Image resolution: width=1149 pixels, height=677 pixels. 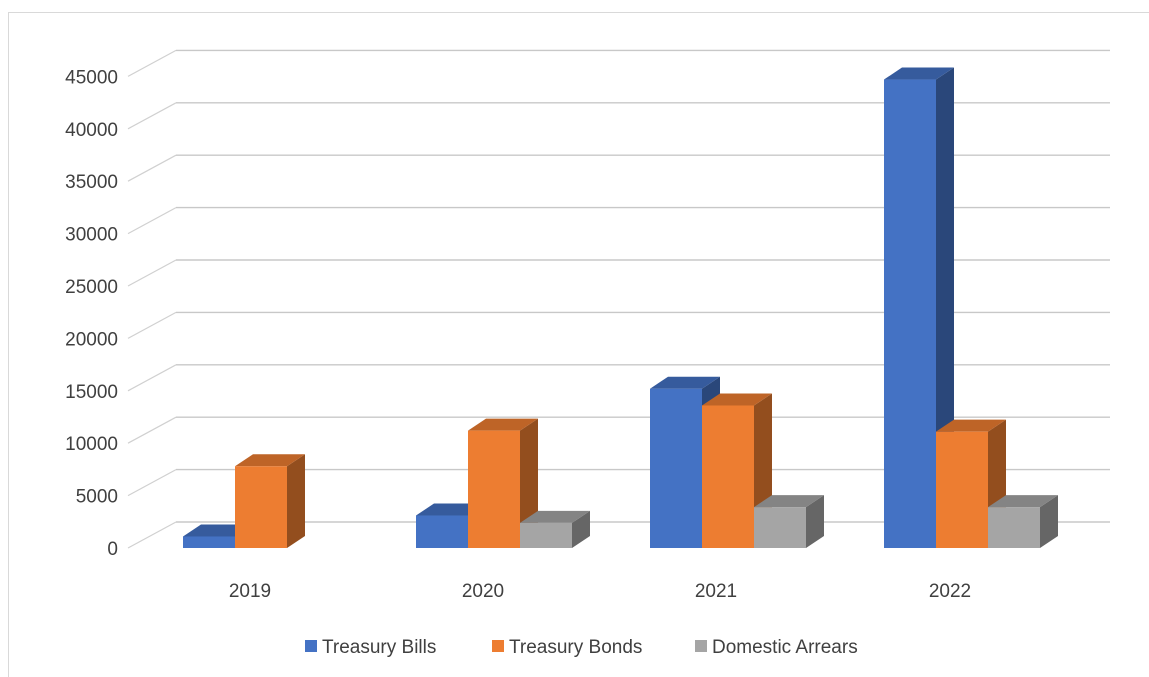 What do you see at coordinates (91, 77) in the screenshot?
I see `y-tick-label: 45000` at bounding box center [91, 77].